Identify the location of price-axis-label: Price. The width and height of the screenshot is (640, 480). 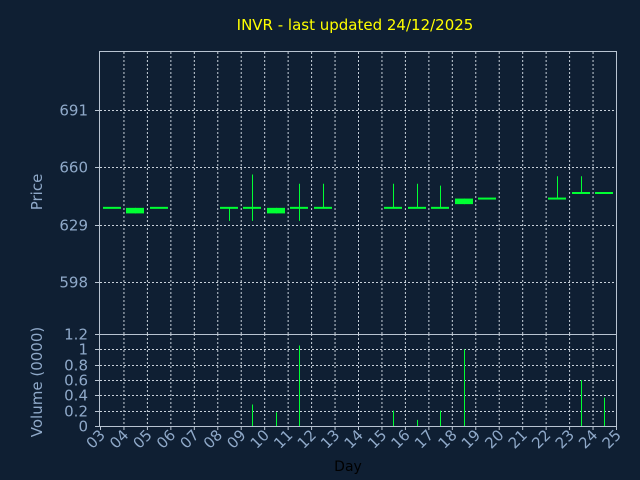
(37, 192).